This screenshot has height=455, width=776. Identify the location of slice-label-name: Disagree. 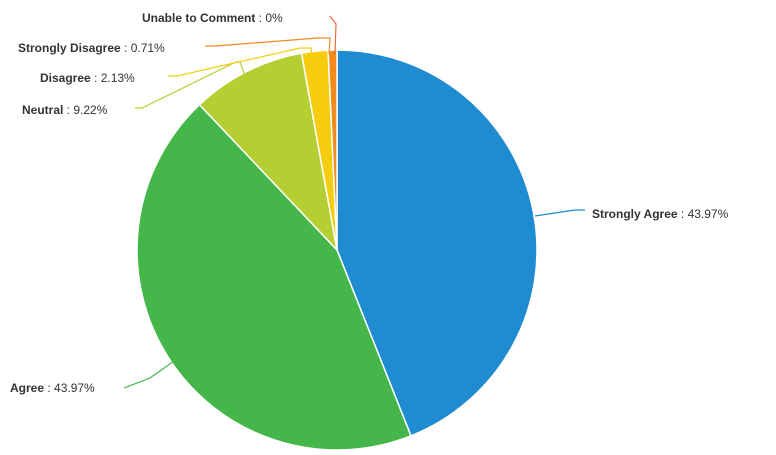
(65, 78).